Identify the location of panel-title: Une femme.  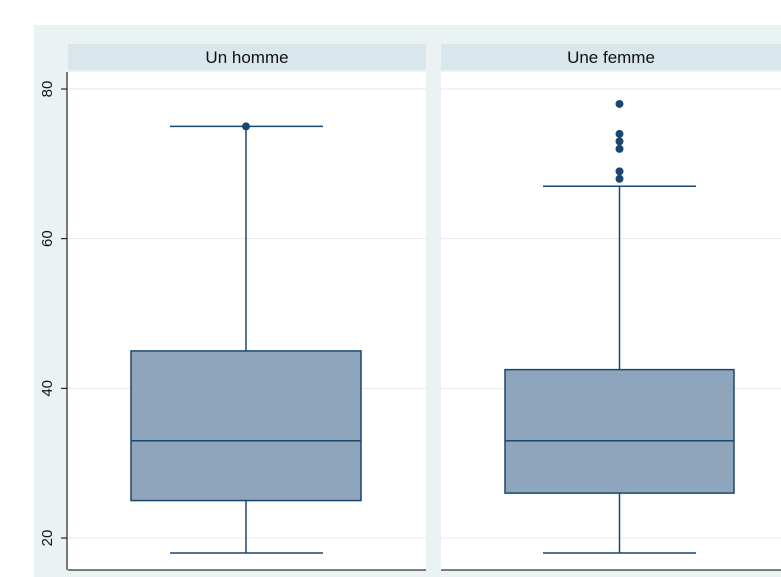
(611, 57).